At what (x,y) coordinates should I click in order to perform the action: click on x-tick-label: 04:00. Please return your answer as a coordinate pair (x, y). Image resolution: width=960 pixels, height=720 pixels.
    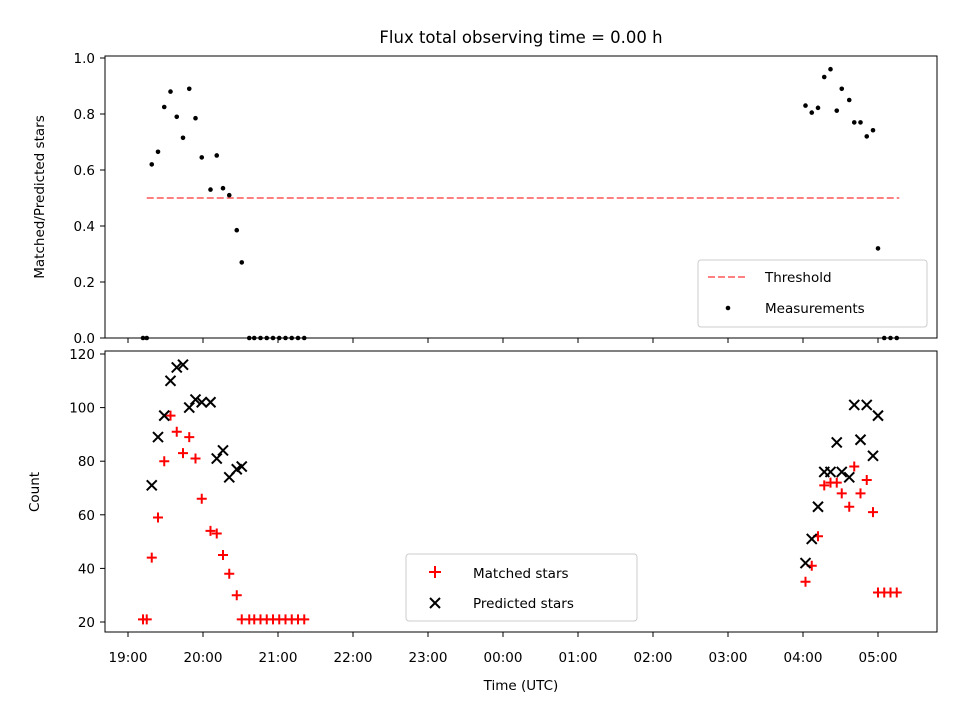
    Looking at the image, I should click on (803, 658).